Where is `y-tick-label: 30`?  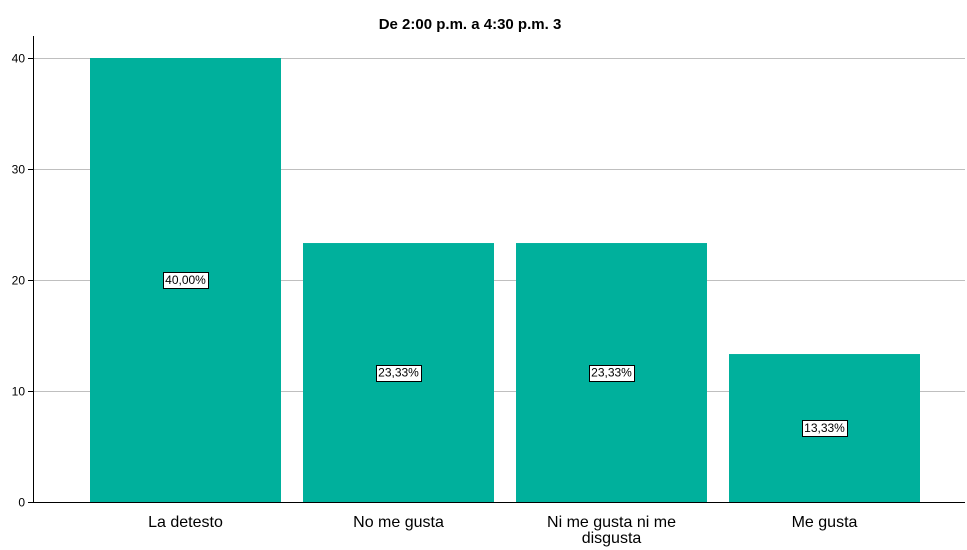 y-tick-label: 30 is located at coordinates (19, 170).